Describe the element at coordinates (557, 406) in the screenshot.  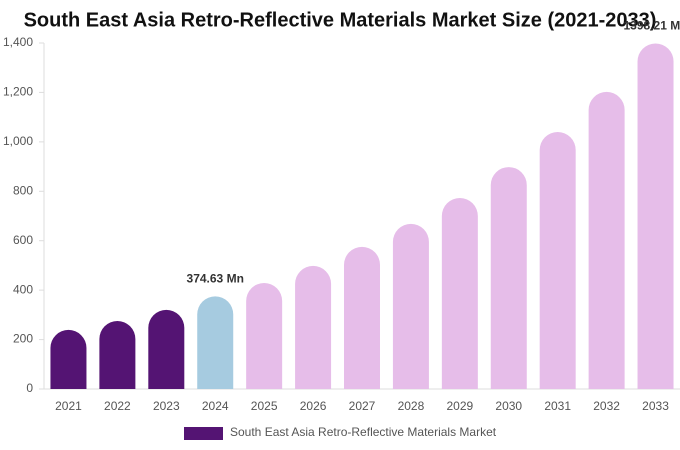
I see `x-tick-label: 2031` at that location.